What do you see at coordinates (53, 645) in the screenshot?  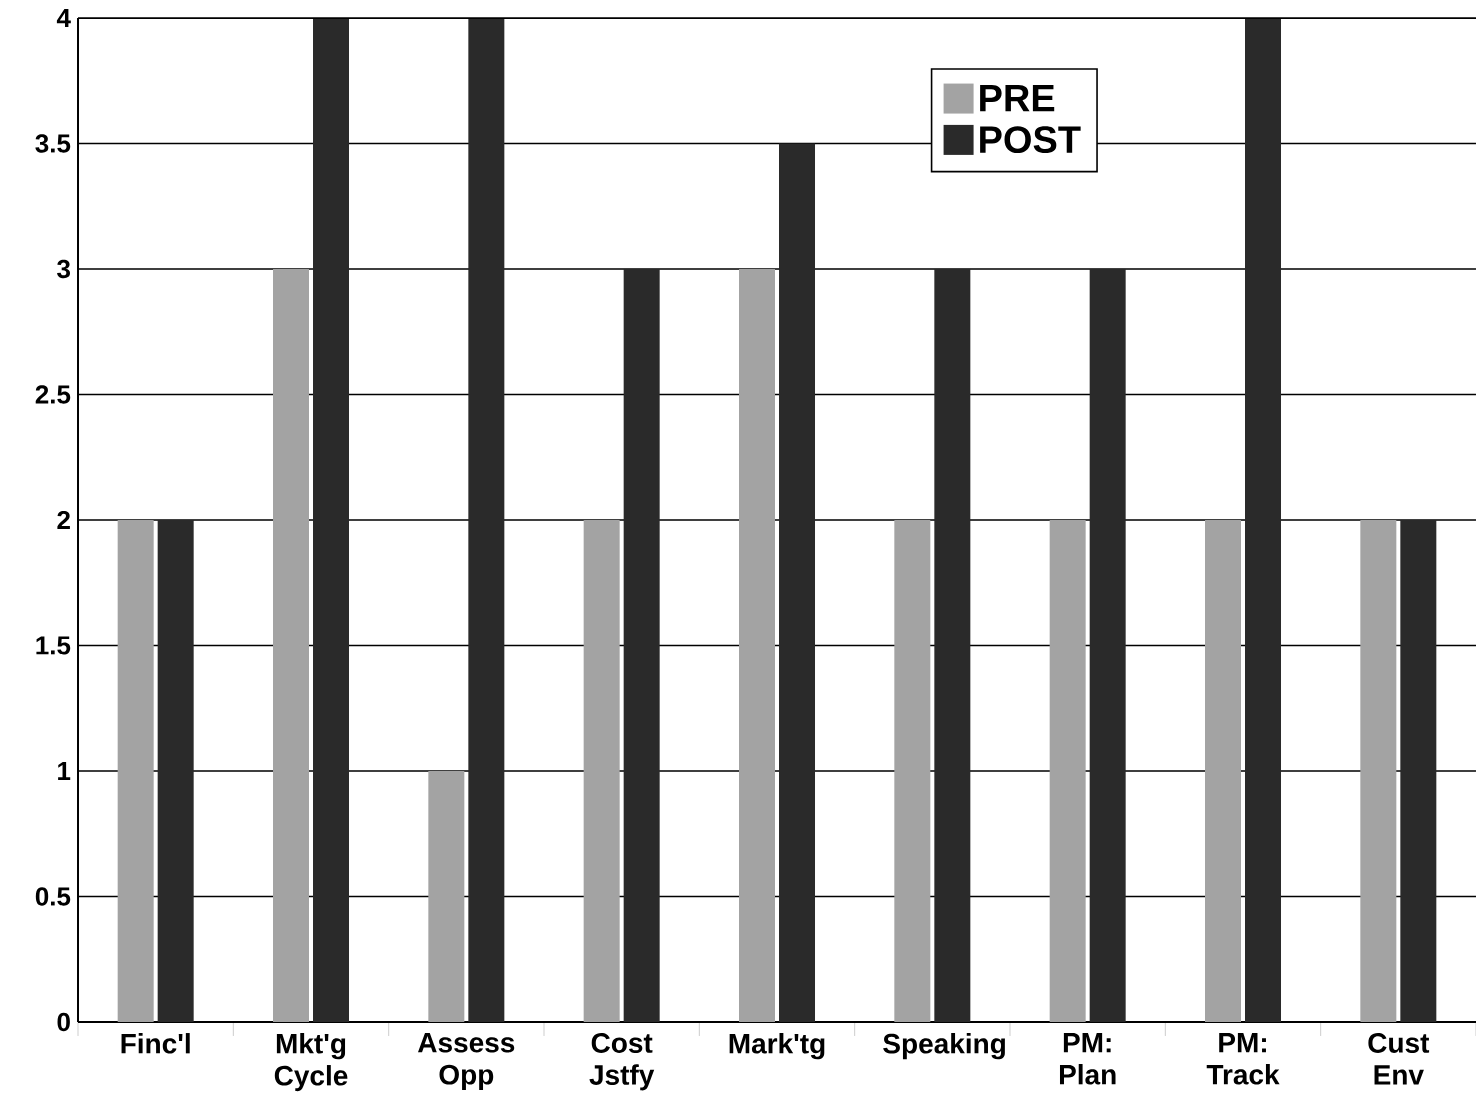 I see `y-tick-label: 1.5` at bounding box center [53, 645].